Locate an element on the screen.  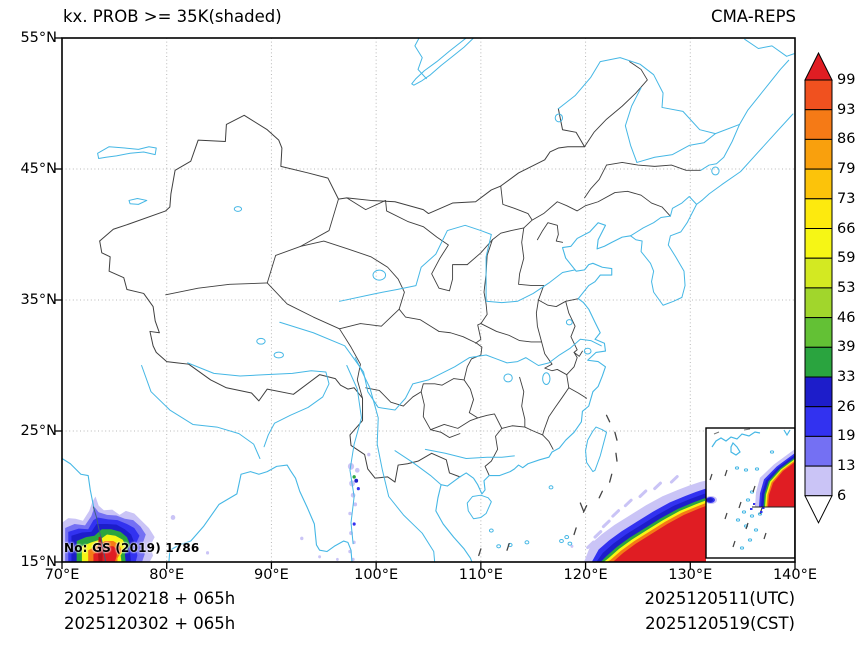
colorbar-label: 39 is located at coordinates (846, 347).